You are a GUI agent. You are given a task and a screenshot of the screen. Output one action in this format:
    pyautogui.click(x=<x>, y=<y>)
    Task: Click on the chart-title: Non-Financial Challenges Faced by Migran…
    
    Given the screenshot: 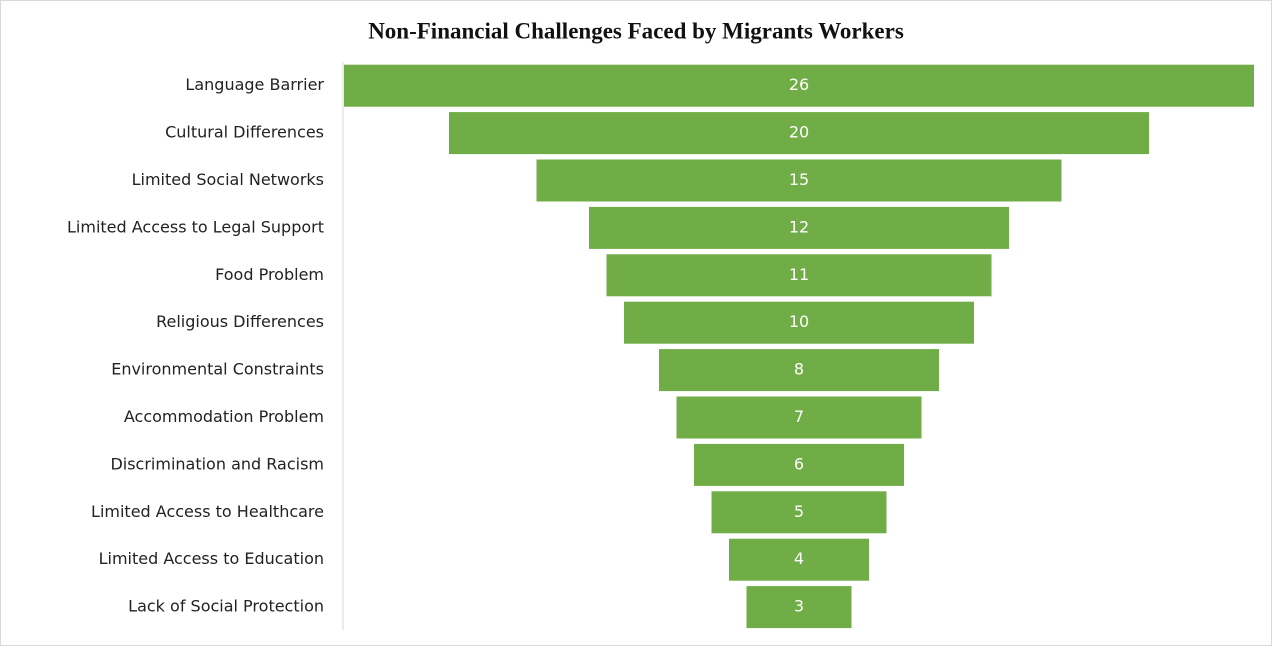 What is the action you would take?
    pyautogui.click(x=636, y=30)
    